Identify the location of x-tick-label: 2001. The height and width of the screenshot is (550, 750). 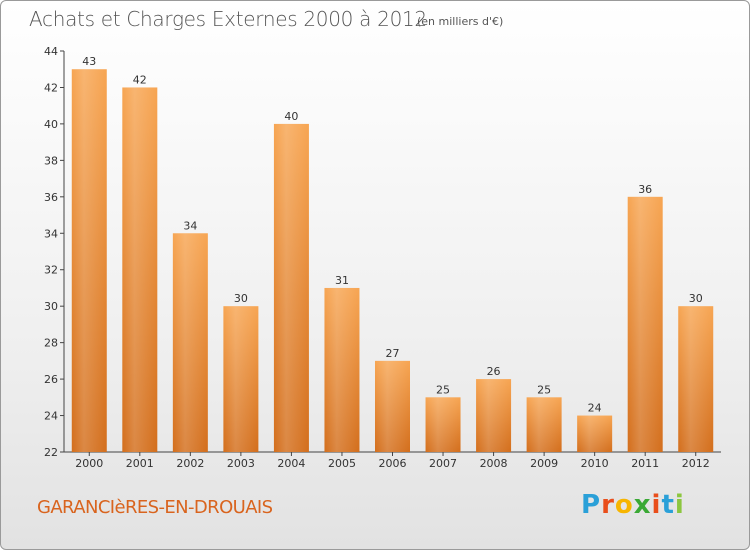
(140, 463).